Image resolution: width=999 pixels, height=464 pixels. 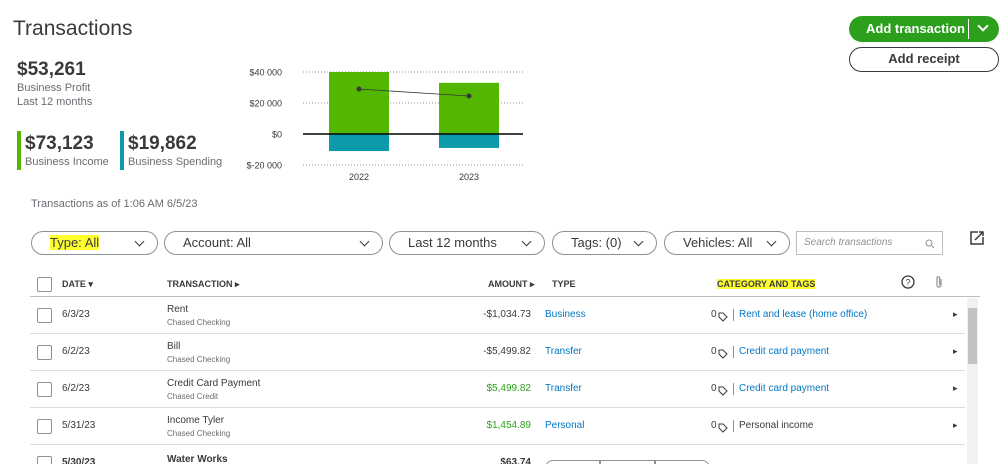 What do you see at coordinates (197, 459) in the screenshot?
I see `transaction-name: Water Works` at bounding box center [197, 459].